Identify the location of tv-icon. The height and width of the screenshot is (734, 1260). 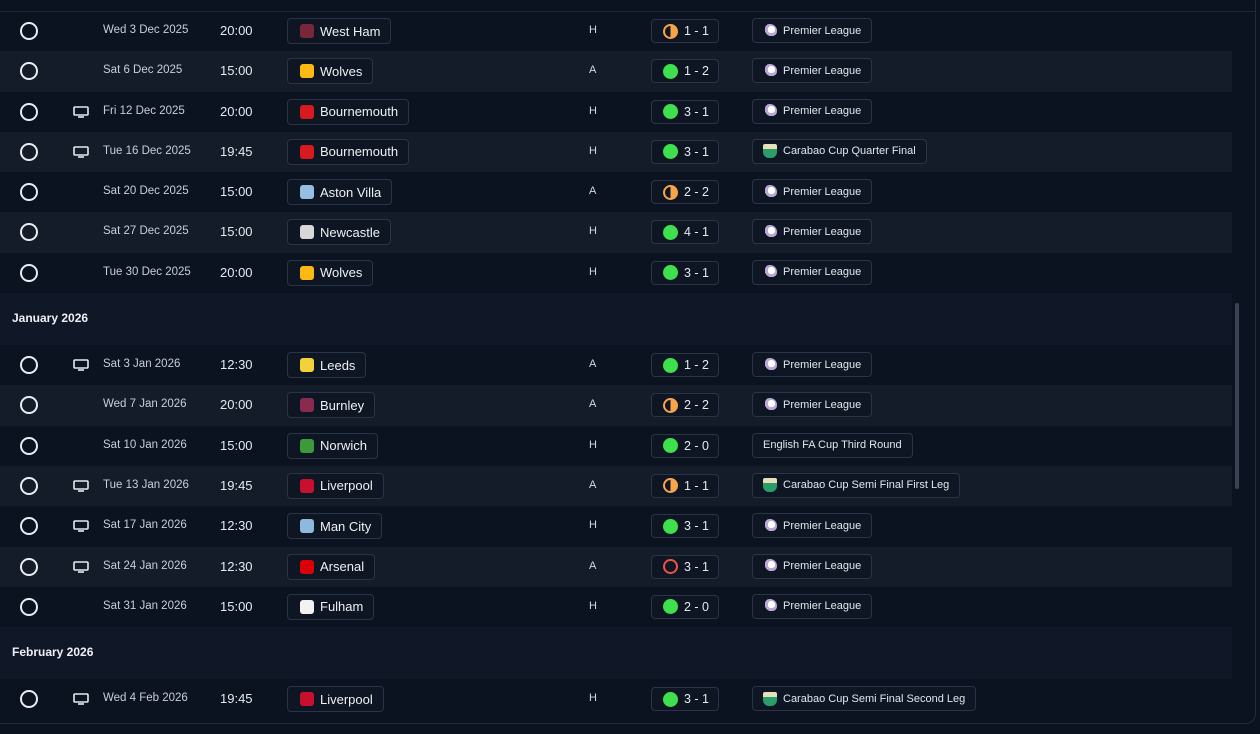
(81, 365).